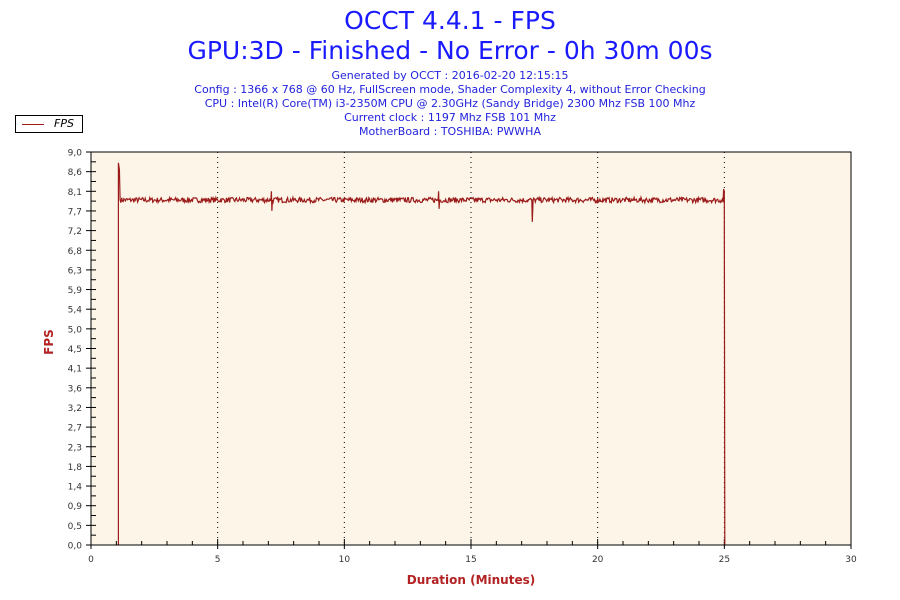 This screenshot has width=900, height=600. I want to click on y-tick-label: 7,7, so click(75, 212).